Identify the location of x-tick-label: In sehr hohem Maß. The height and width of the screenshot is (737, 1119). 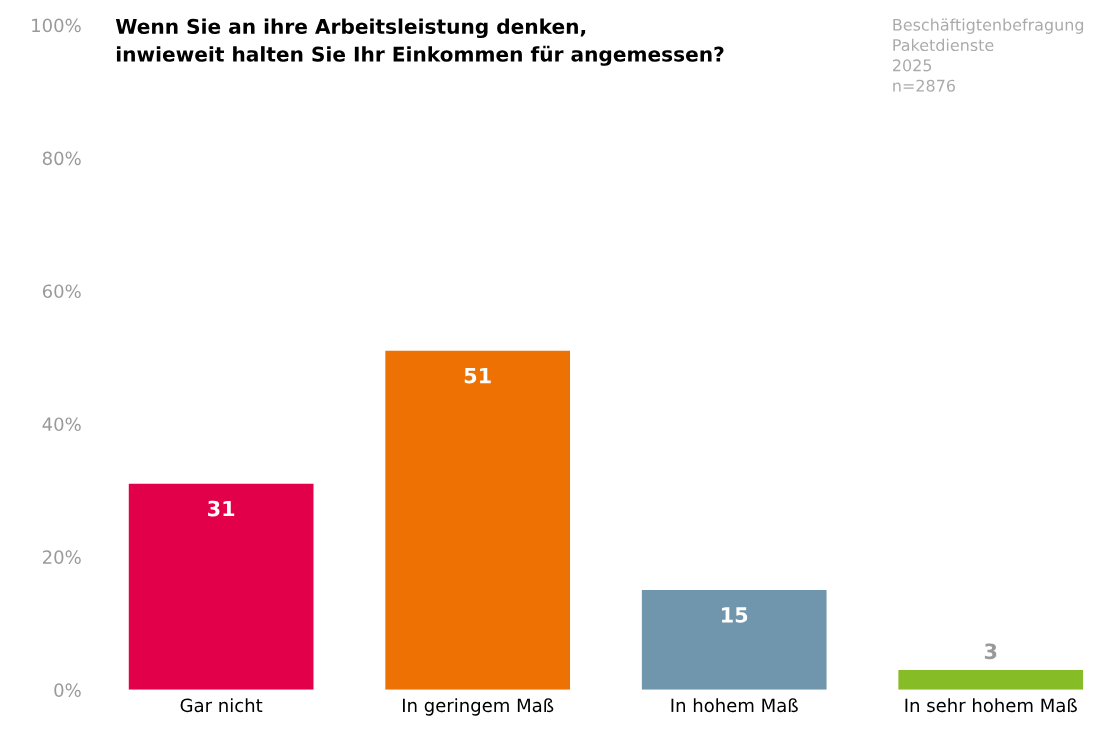
(991, 705).